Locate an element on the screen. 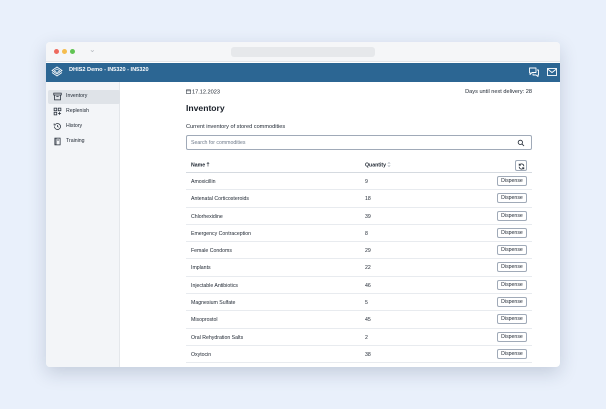 Image resolution: width=606 pixels, height=409 pixels. table-row: Misoprostol 45 Dispense is located at coordinates (359, 320).